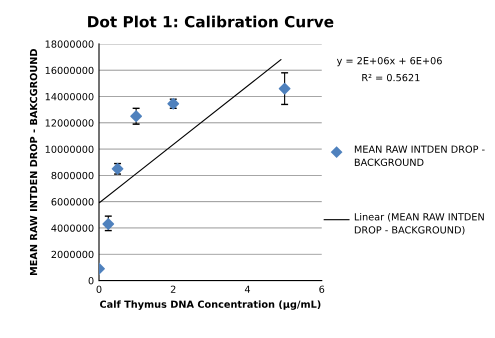  I want to click on y-tick-label: 16000000, so click(70, 70).